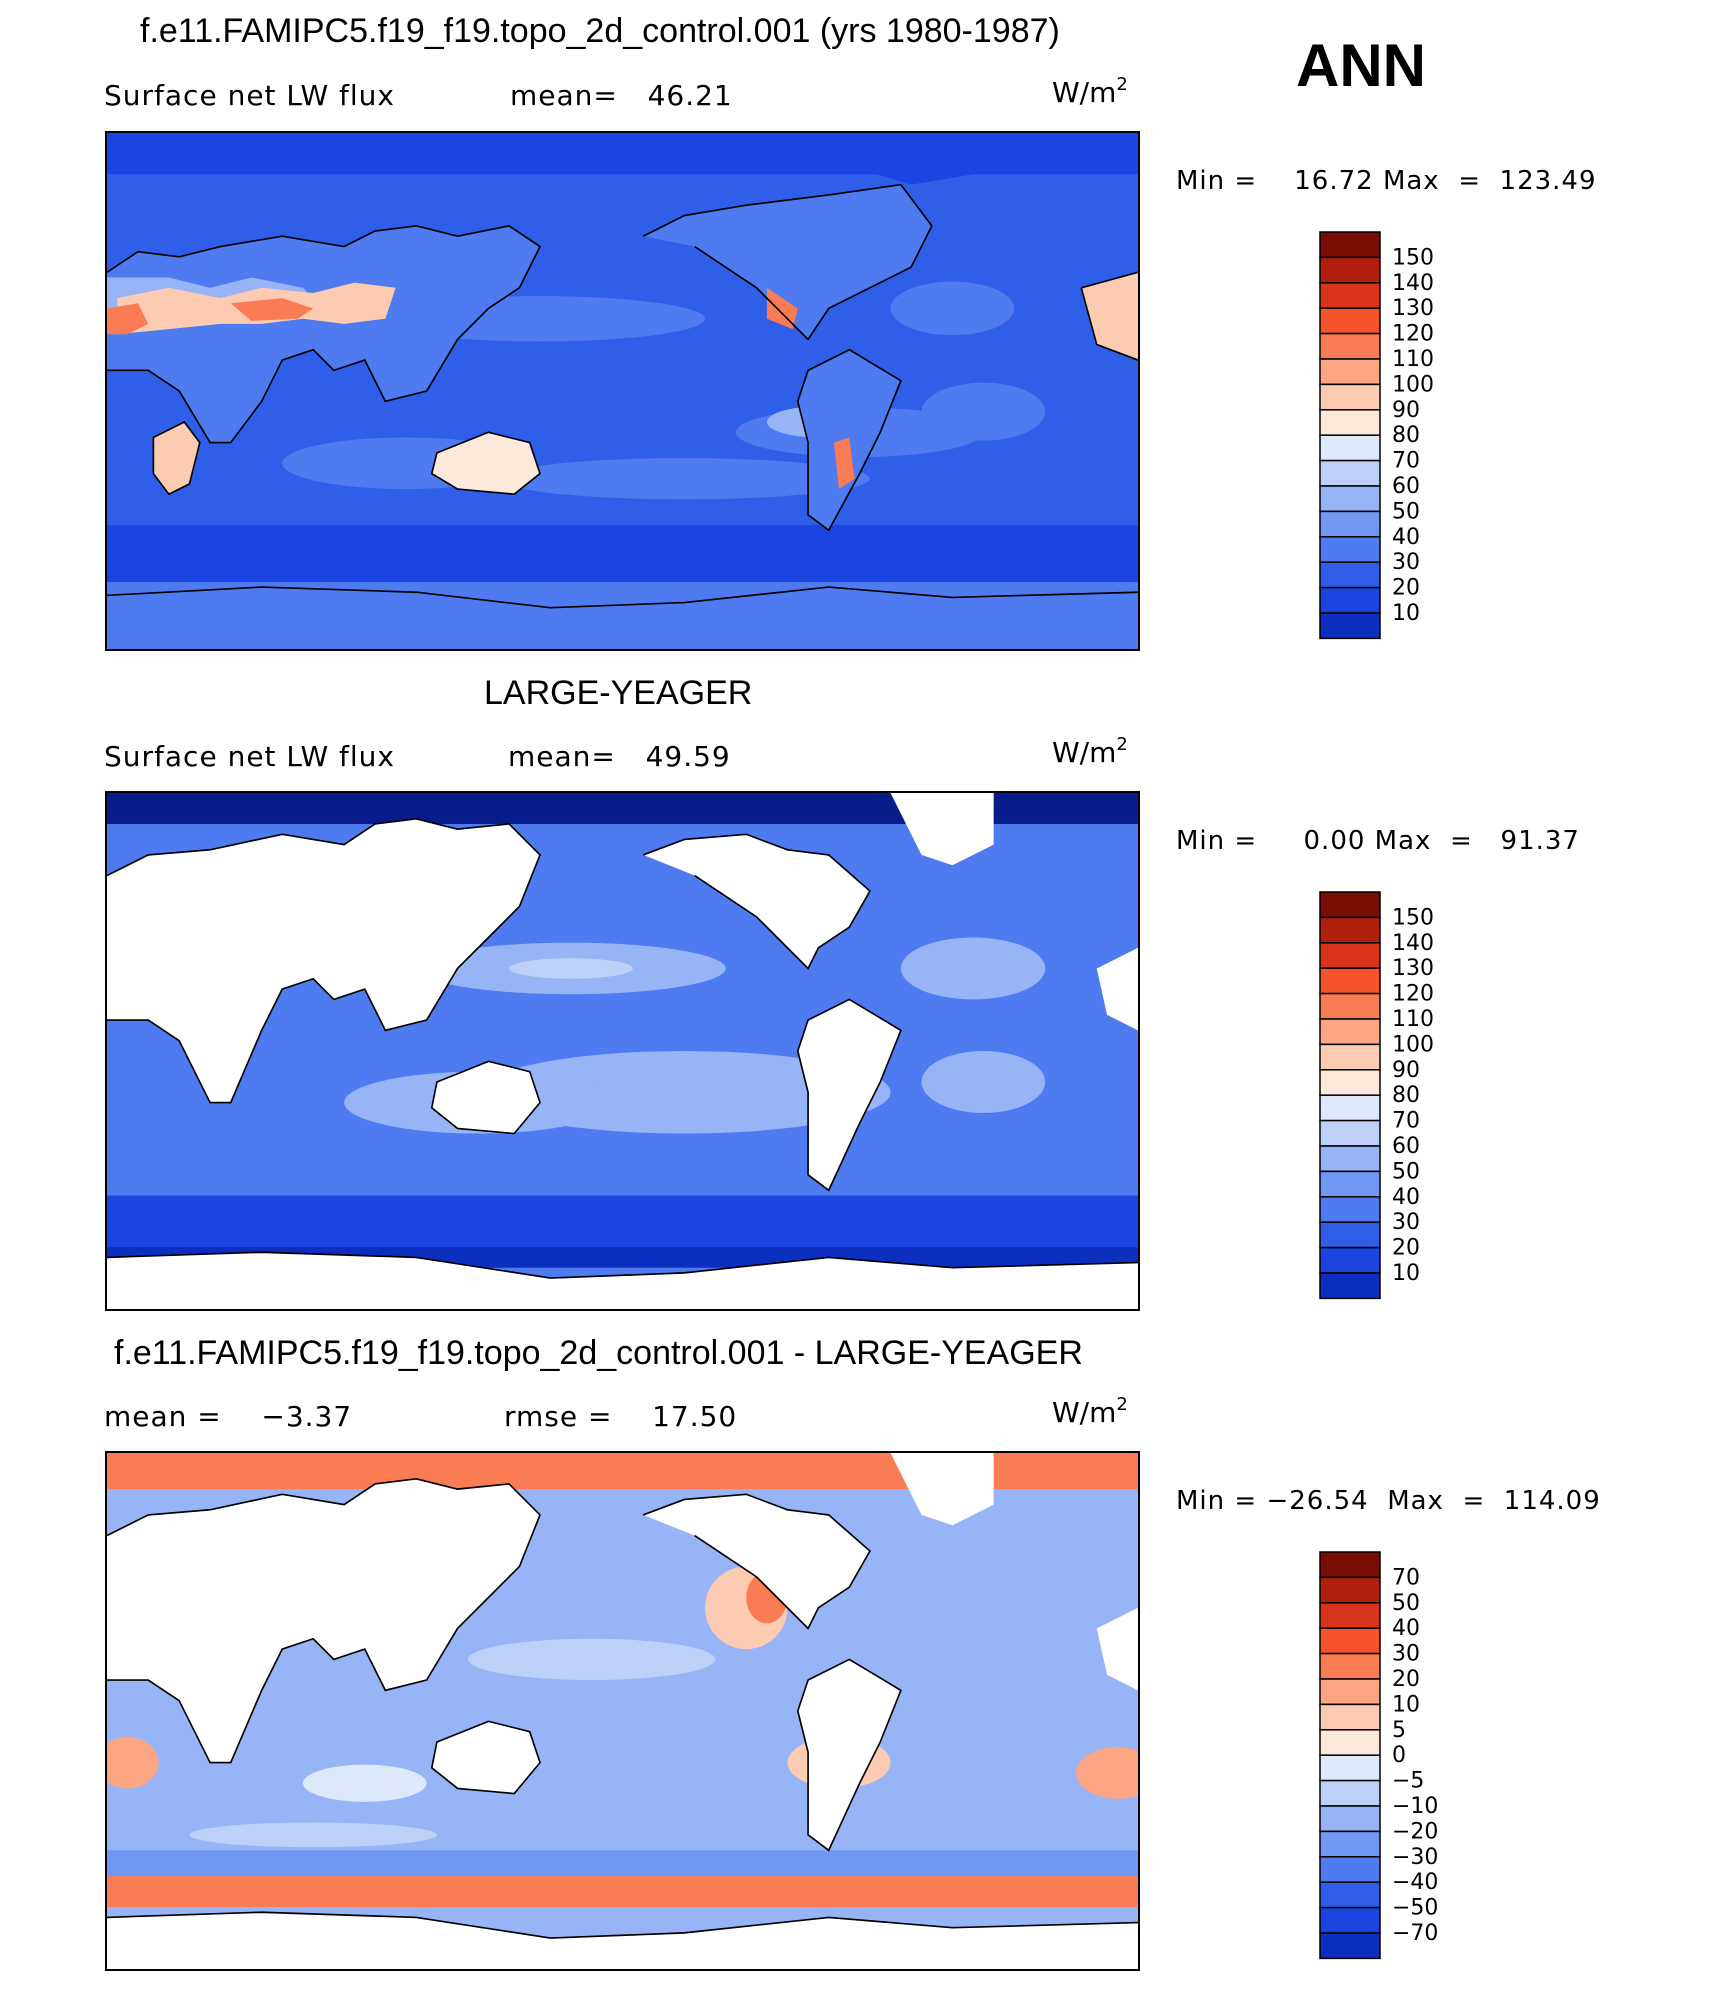  Describe the element at coordinates (1399, 1755) in the screenshot. I see `colorbar-label: 0` at that location.